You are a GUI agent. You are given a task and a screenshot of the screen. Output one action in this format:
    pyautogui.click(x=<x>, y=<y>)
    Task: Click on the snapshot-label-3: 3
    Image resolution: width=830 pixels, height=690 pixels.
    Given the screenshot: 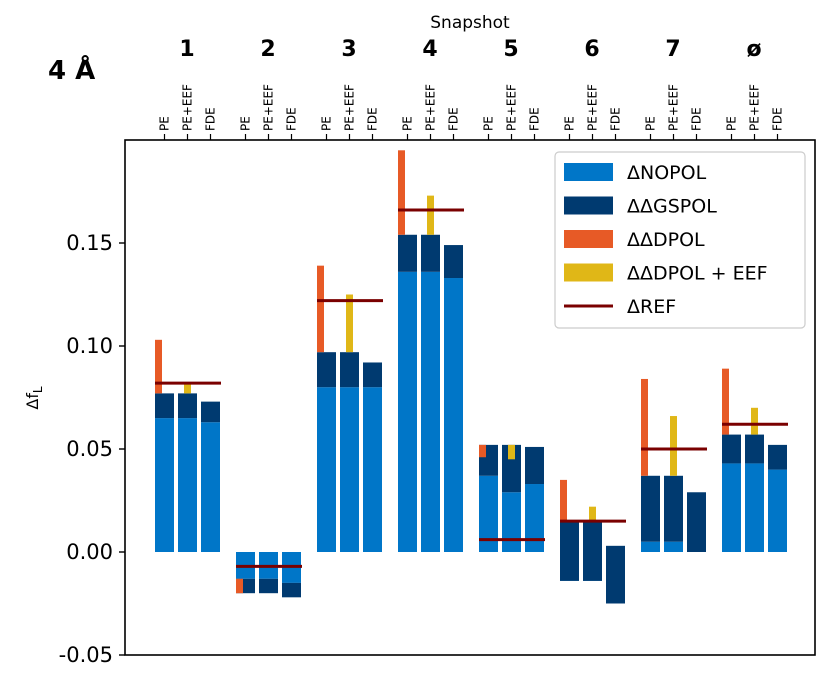 What is the action you would take?
    pyautogui.click(x=348, y=49)
    